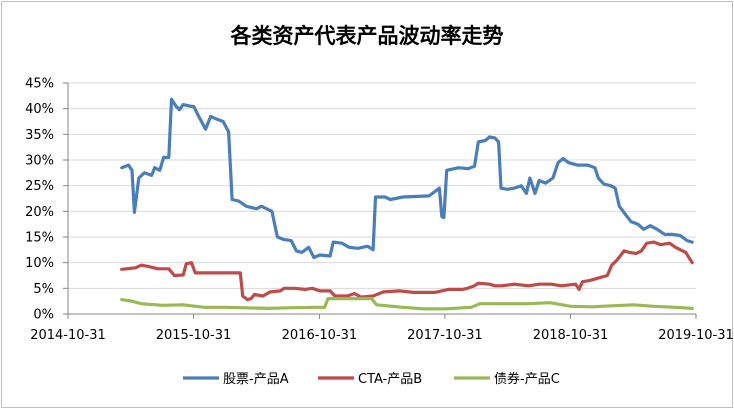 This screenshot has width=734, height=409. What do you see at coordinates (43, 315) in the screenshot?
I see `y-tick-label: 0%` at bounding box center [43, 315].